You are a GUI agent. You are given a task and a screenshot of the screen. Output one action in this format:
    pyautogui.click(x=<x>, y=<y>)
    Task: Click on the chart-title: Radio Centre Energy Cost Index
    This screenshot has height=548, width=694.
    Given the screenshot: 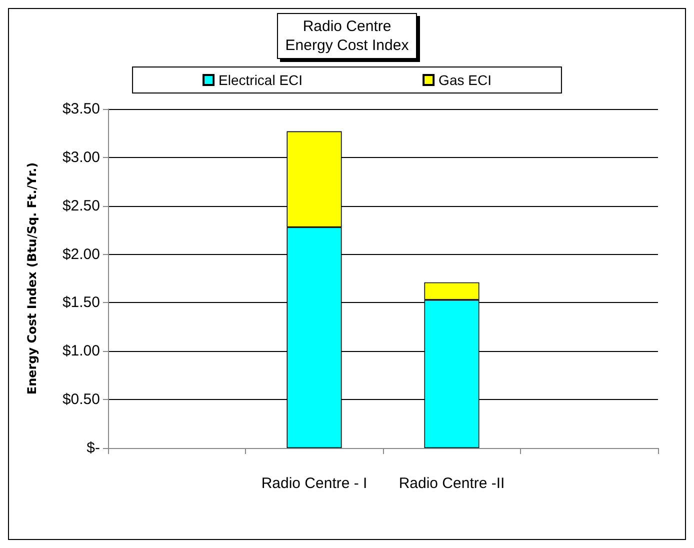 What is the action you would take?
    pyautogui.click(x=347, y=36)
    